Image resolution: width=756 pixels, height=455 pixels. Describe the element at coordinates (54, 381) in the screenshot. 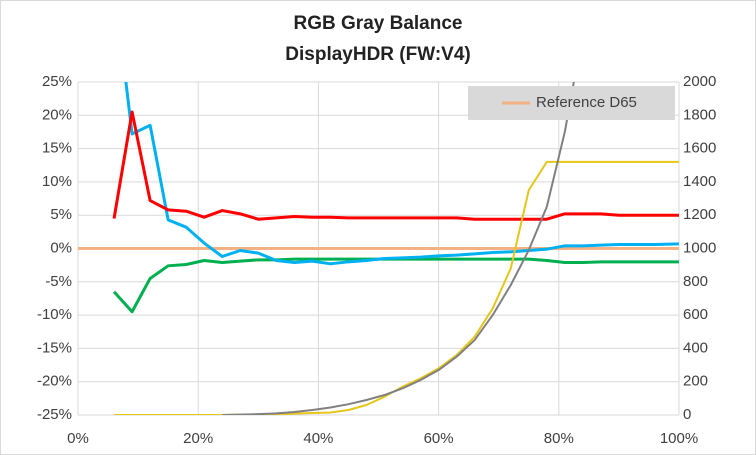

I see `y-tick-label: -20%` at that location.